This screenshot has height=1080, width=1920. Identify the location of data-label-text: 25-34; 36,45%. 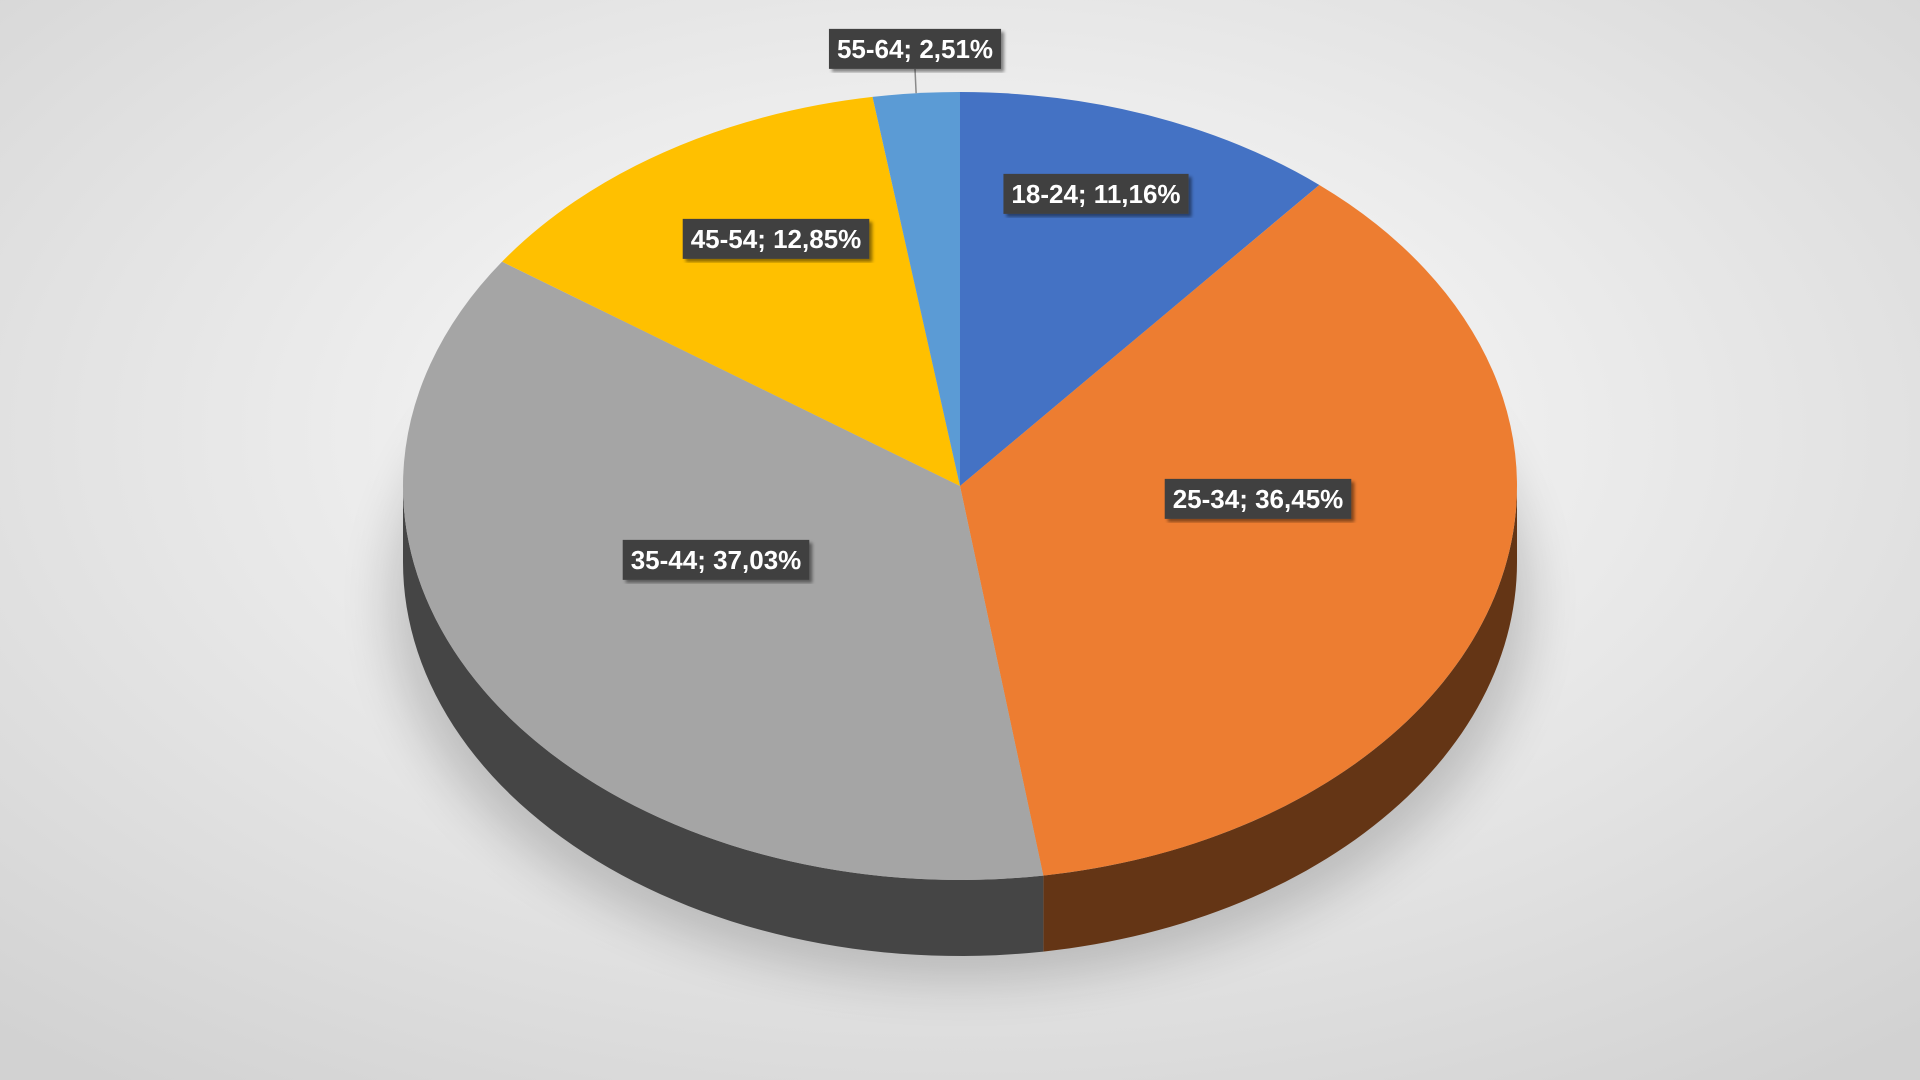
(1258, 499).